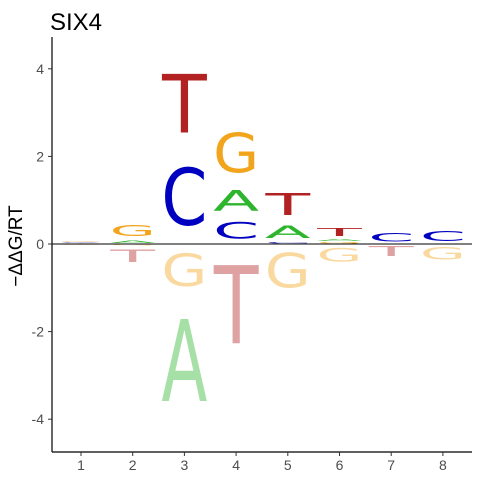 The height and width of the screenshot is (480, 480). What do you see at coordinates (185, 465) in the screenshot?
I see `x-tick-label: 3` at bounding box center [185, 465].